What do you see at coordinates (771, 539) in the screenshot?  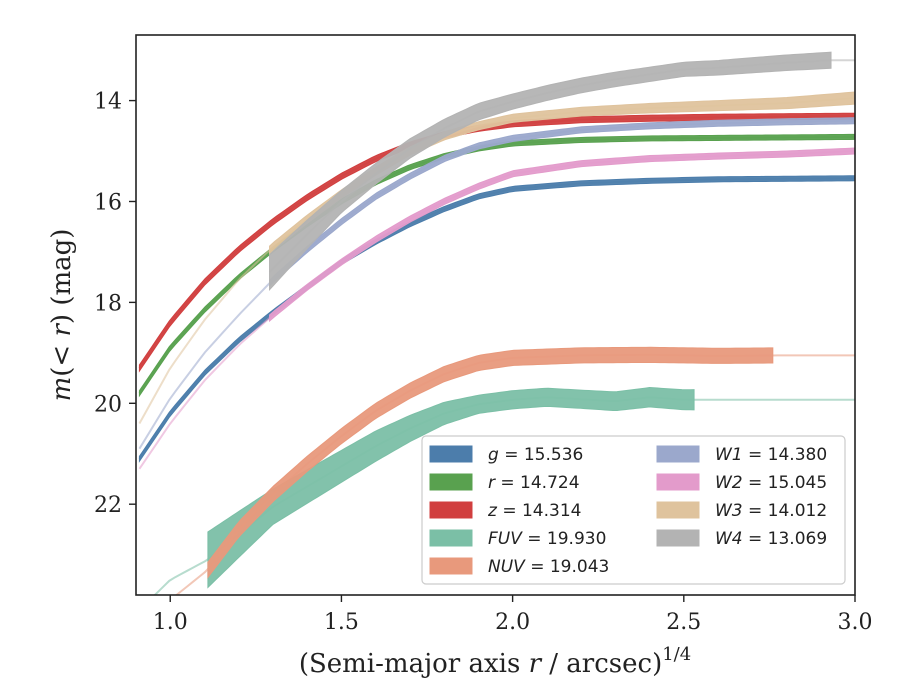 I see `legend-label: W4 = 13.069` at bounding box center [771, 539].